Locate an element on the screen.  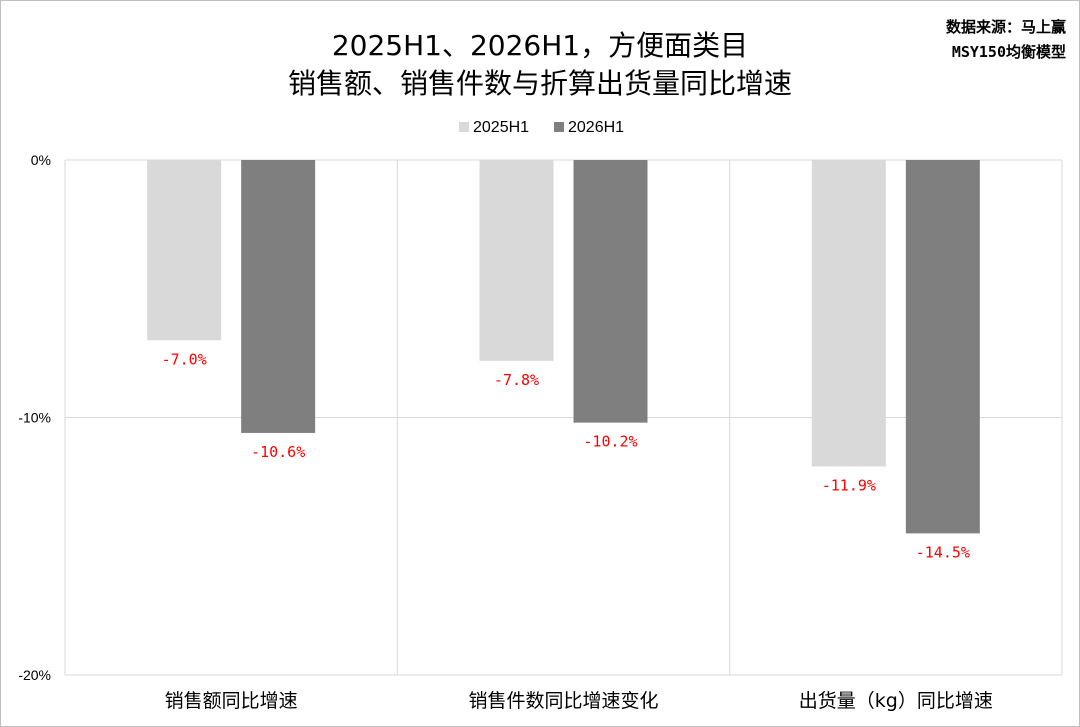
legend-swatch-2025h1 is located at coordinates (464, 127).